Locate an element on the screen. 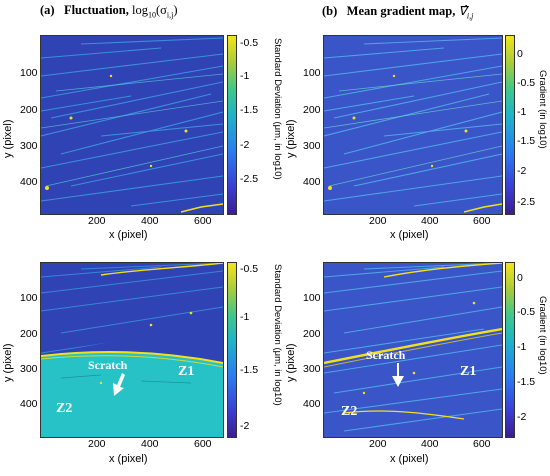 This screenshot has height=476, width=550. cbtick-tr-4: -2 is located at coordinates (522, 171).